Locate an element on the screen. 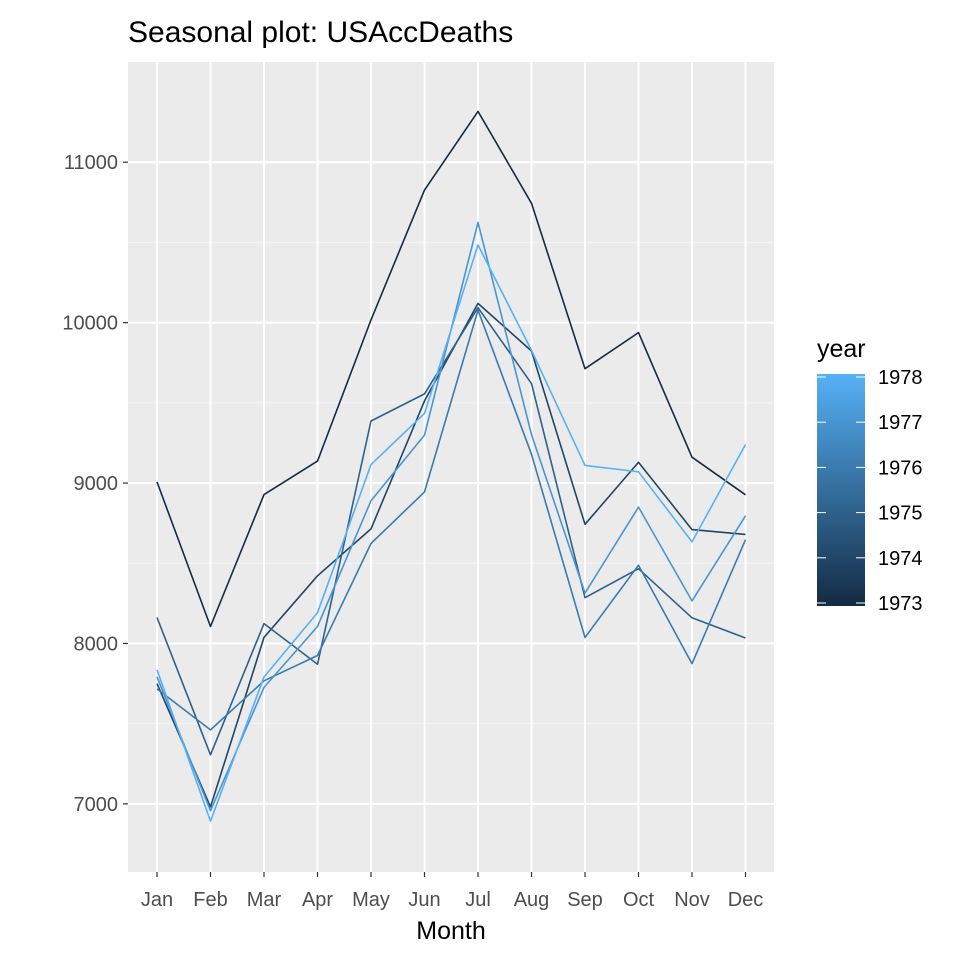  legend: year 1978 1977 1976 1975 1974 1973 is located at coordinates (870, 475).